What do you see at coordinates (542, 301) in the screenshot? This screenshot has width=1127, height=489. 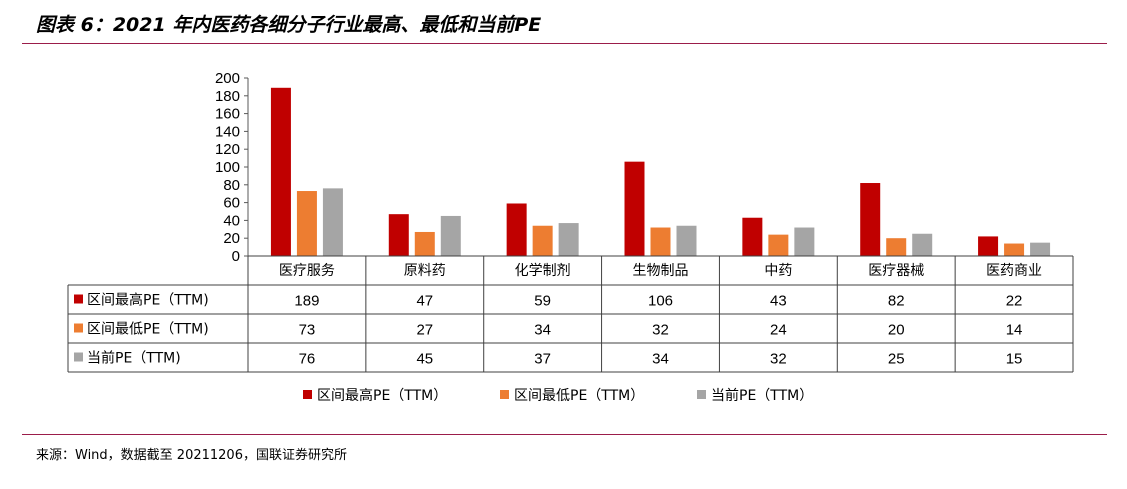 I see `table-cell: 59` at bounding box center [542, 301].